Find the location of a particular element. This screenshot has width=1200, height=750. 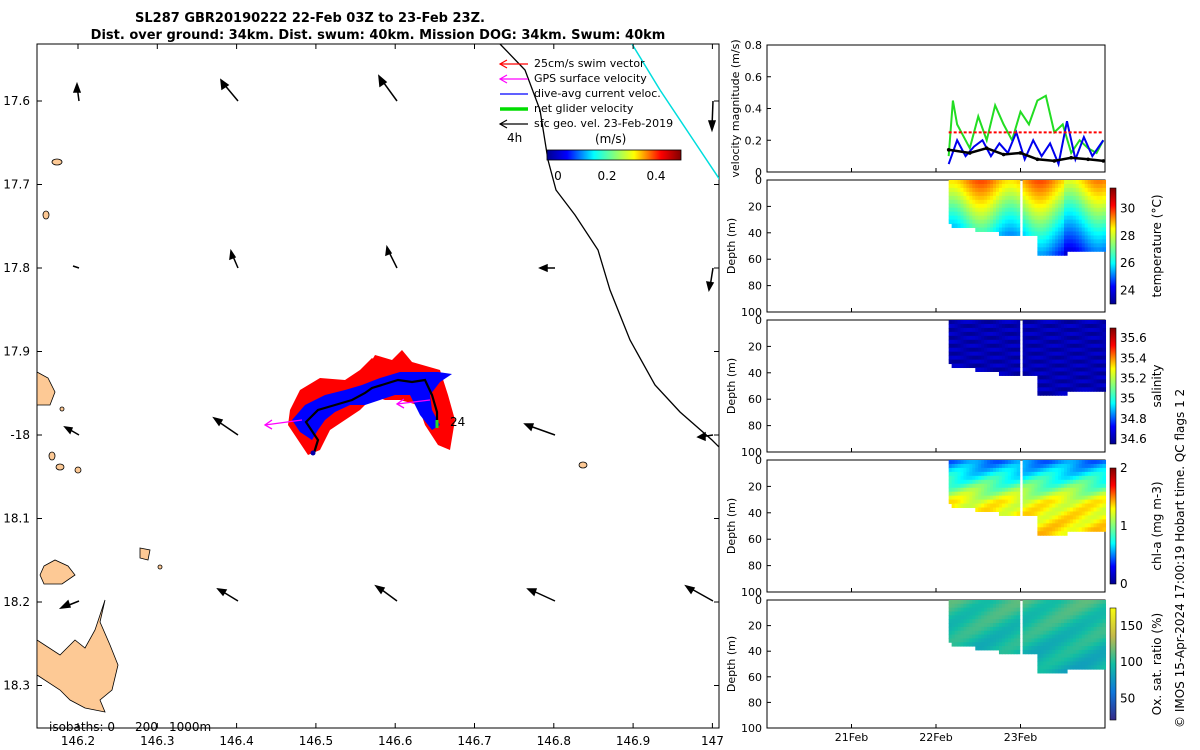

map-x-tick-label: 146.4 is located at coordinates (236, 741).